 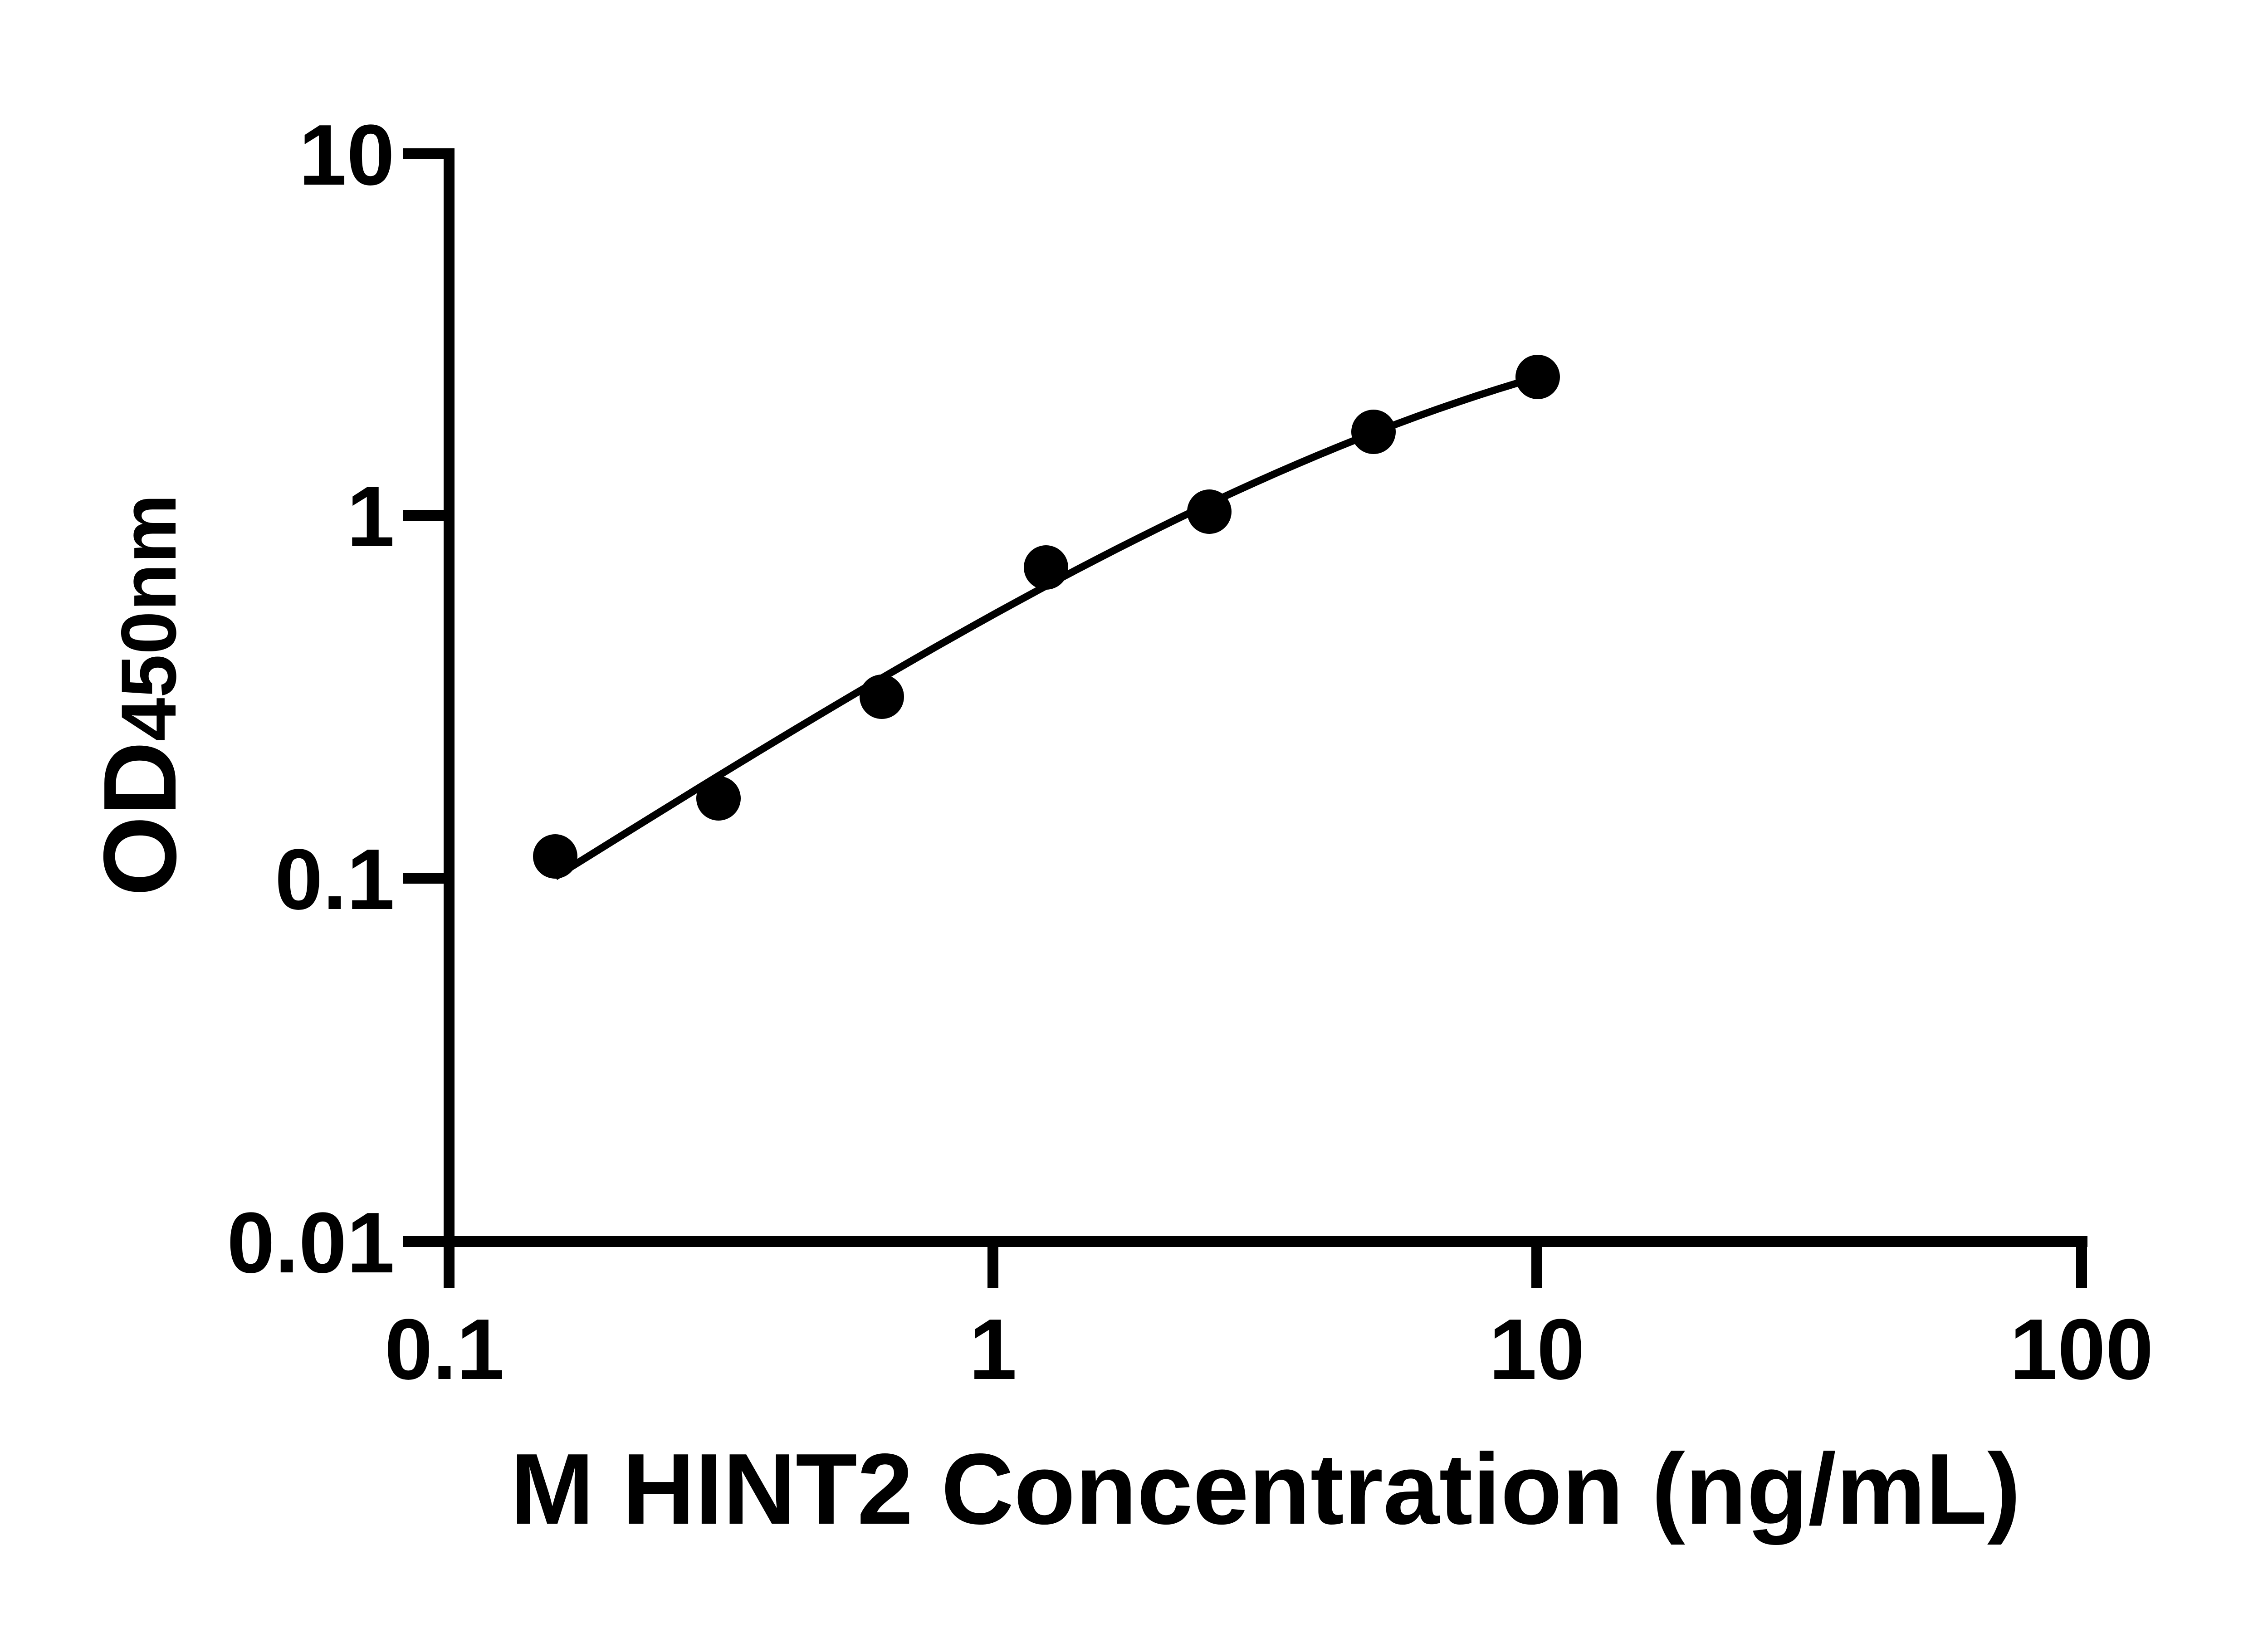 I want to click on svg-text: 100, so click(x=2081, y=1349).